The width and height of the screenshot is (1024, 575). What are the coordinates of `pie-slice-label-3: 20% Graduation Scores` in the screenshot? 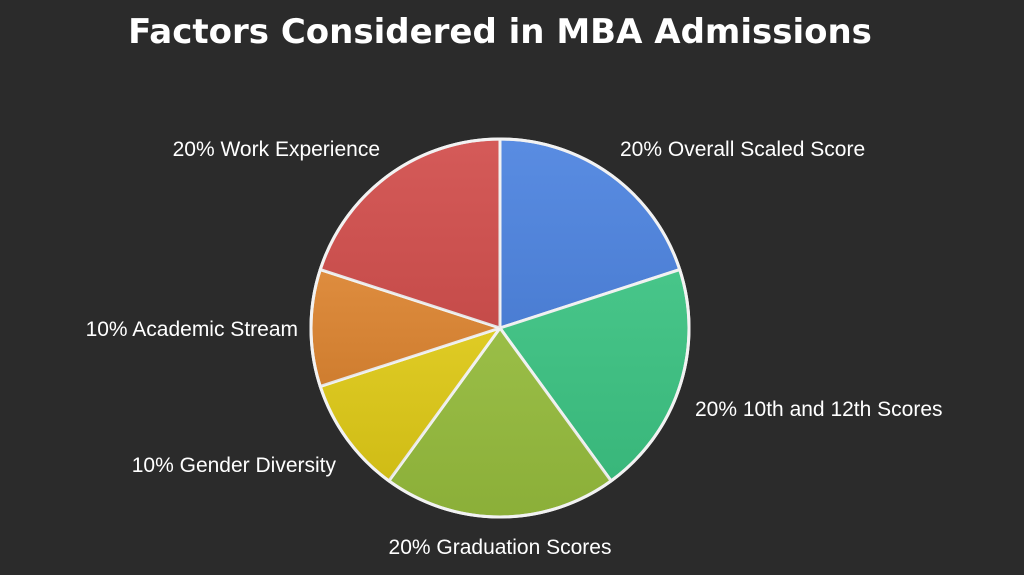 It's located at (500, 547).